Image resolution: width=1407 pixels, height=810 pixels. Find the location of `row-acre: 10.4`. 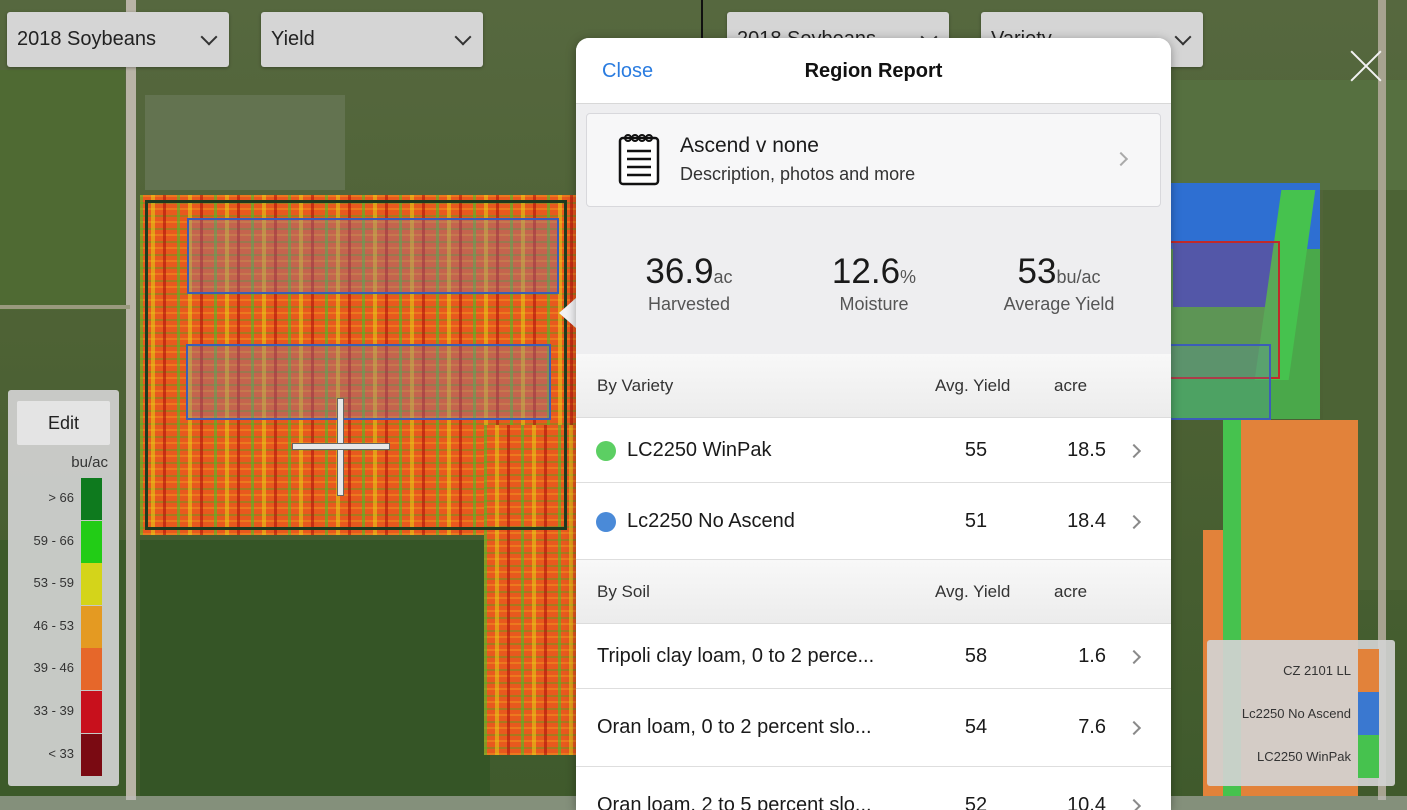

row-acre: 10.4 is located at coordinates (1086, 802).